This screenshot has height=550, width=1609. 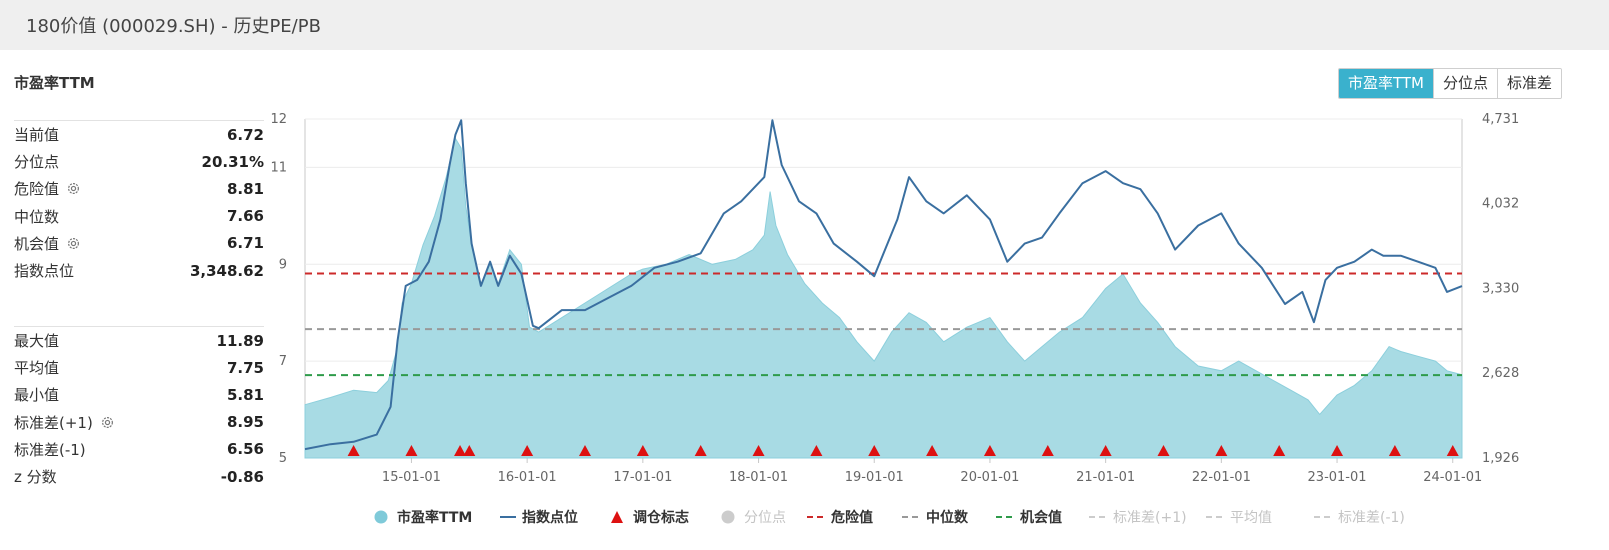 What do you see at coordinates (1452, 477) in the screenshot?
I see `x-tick-label: 24-01-01` at bounding box center [1452, 477].